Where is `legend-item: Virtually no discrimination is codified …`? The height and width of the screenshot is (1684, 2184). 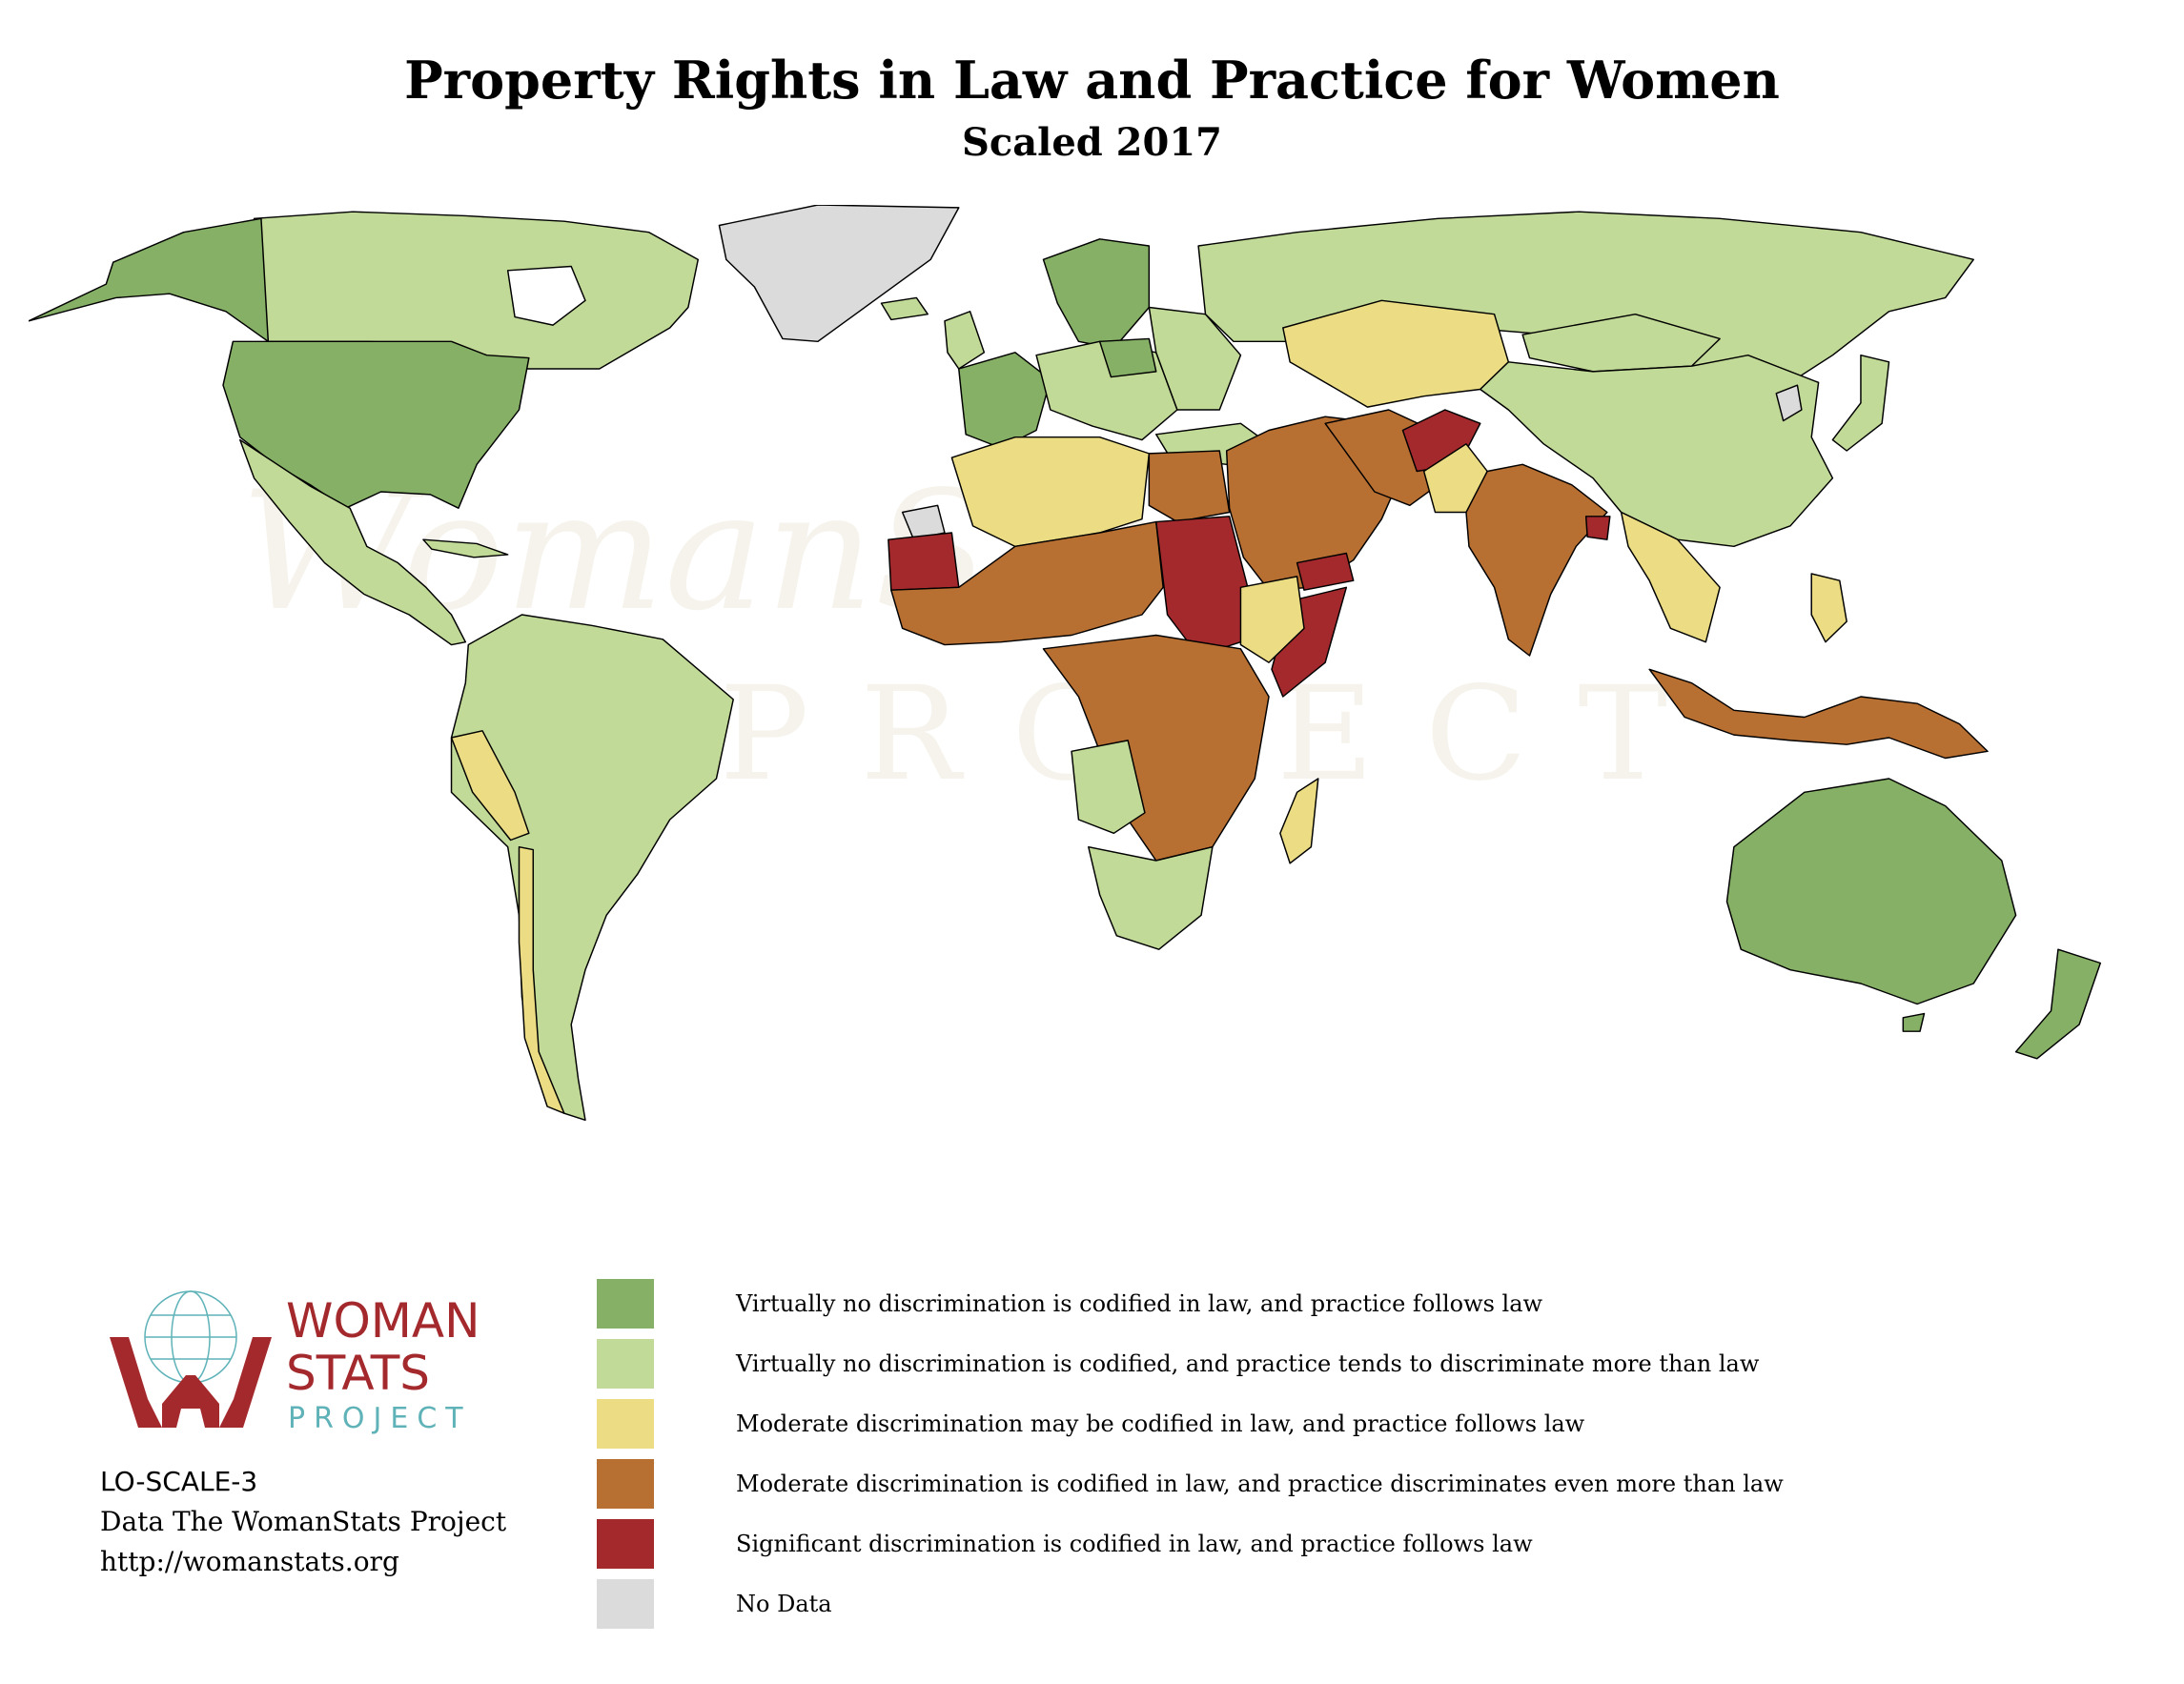 legend-item: Virtually no discrimination is codified … is located at coordinates (1379, 1303).